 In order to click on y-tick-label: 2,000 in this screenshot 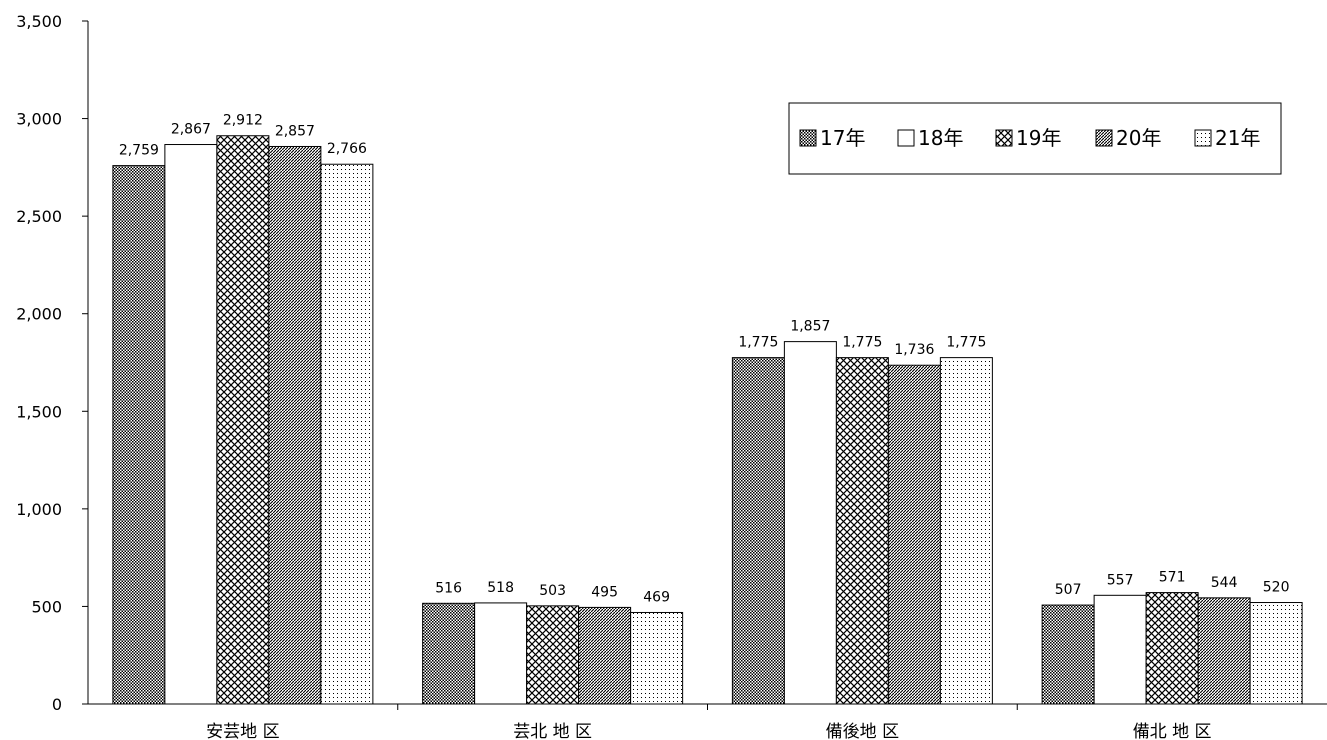, I will do `click(39, 314)`.